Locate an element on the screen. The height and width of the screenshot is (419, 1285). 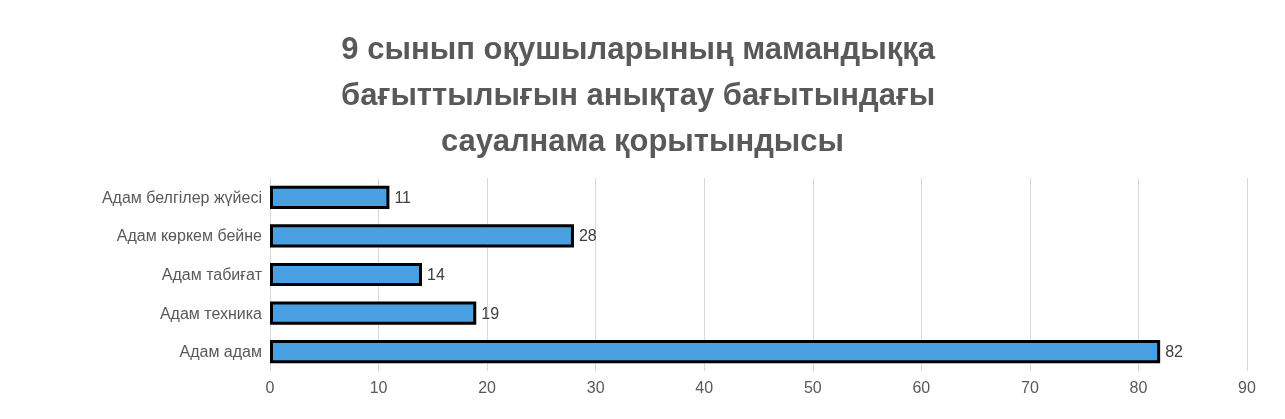
x-tick-label: 90 is located at coordinates (1247, 387).